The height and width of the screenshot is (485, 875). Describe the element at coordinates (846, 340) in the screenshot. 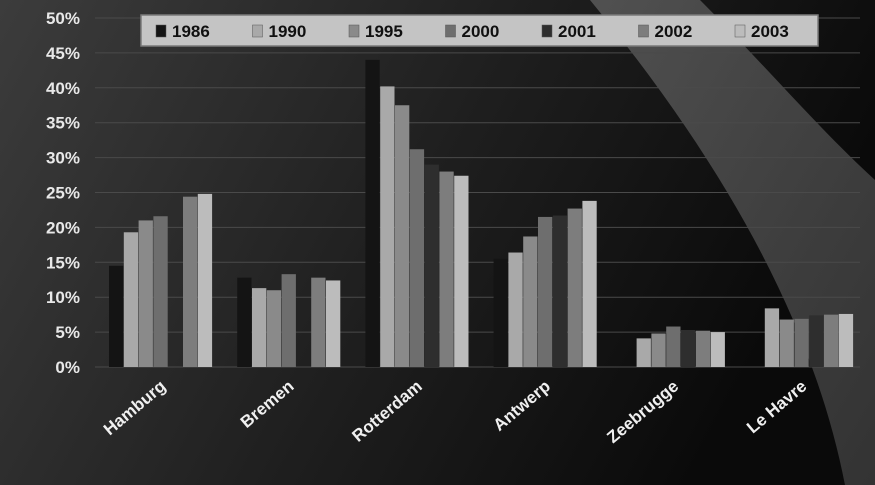

I see `bar-le-havre-2003` at that location.